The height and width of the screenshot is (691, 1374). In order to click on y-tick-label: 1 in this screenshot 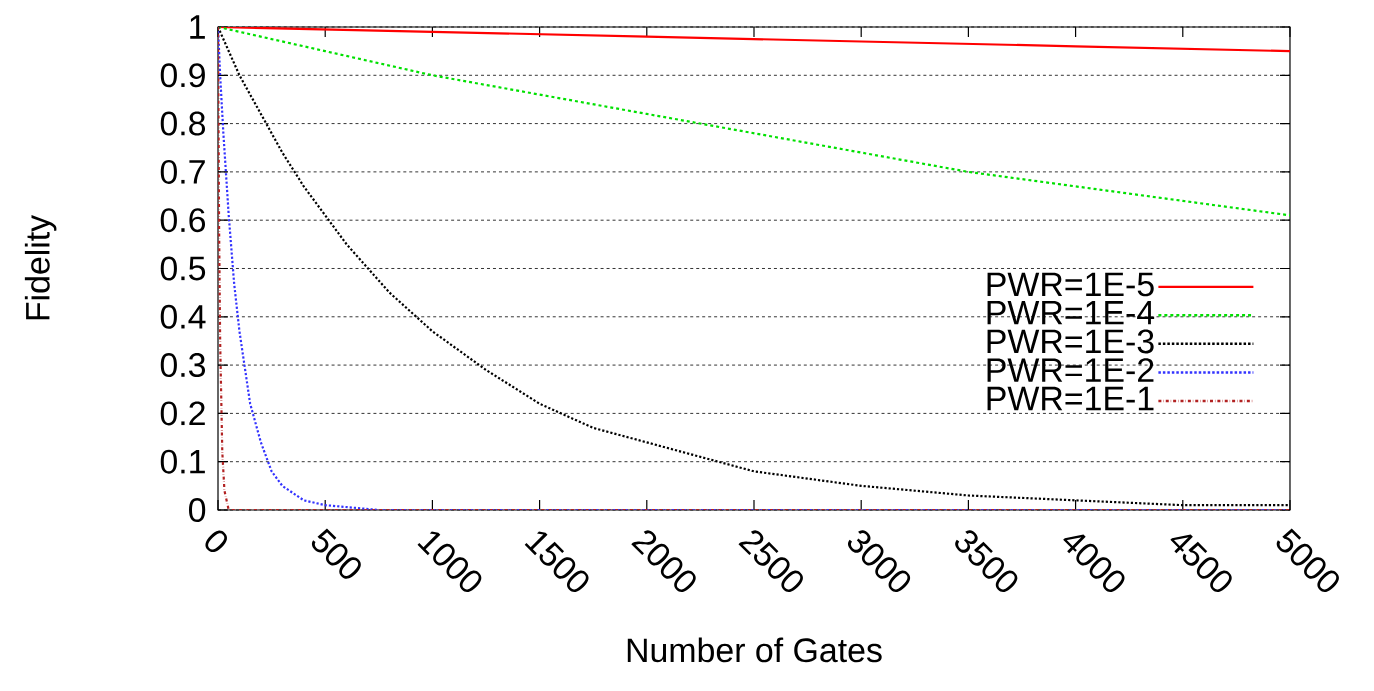, I will do `click(197, 27)`.